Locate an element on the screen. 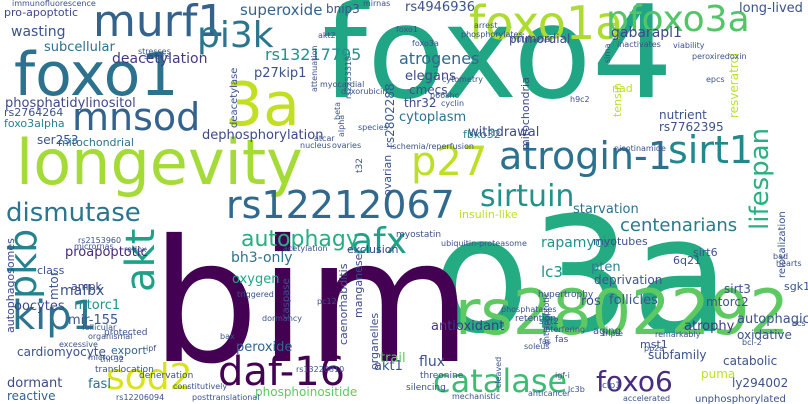  word-dephosphorylation: dephosphorylation is located at coordinates (263, 135).